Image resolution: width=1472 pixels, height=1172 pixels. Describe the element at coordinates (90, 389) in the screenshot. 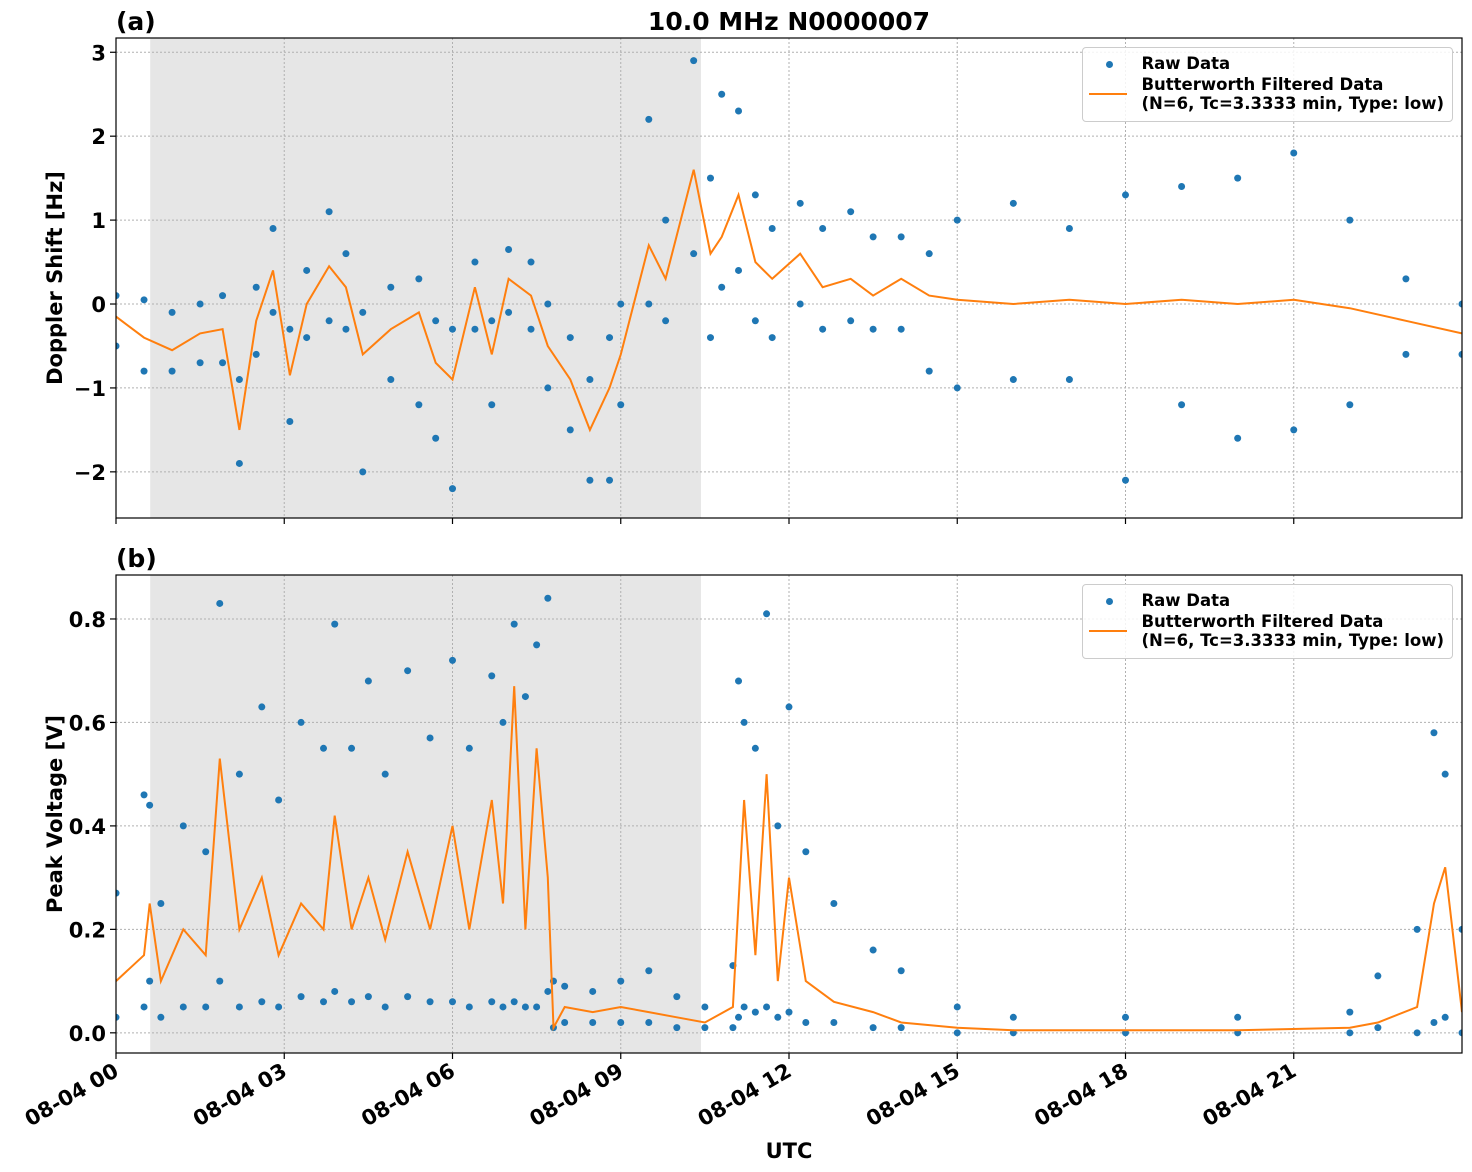

I see `y-tick-label: −1` at that location.